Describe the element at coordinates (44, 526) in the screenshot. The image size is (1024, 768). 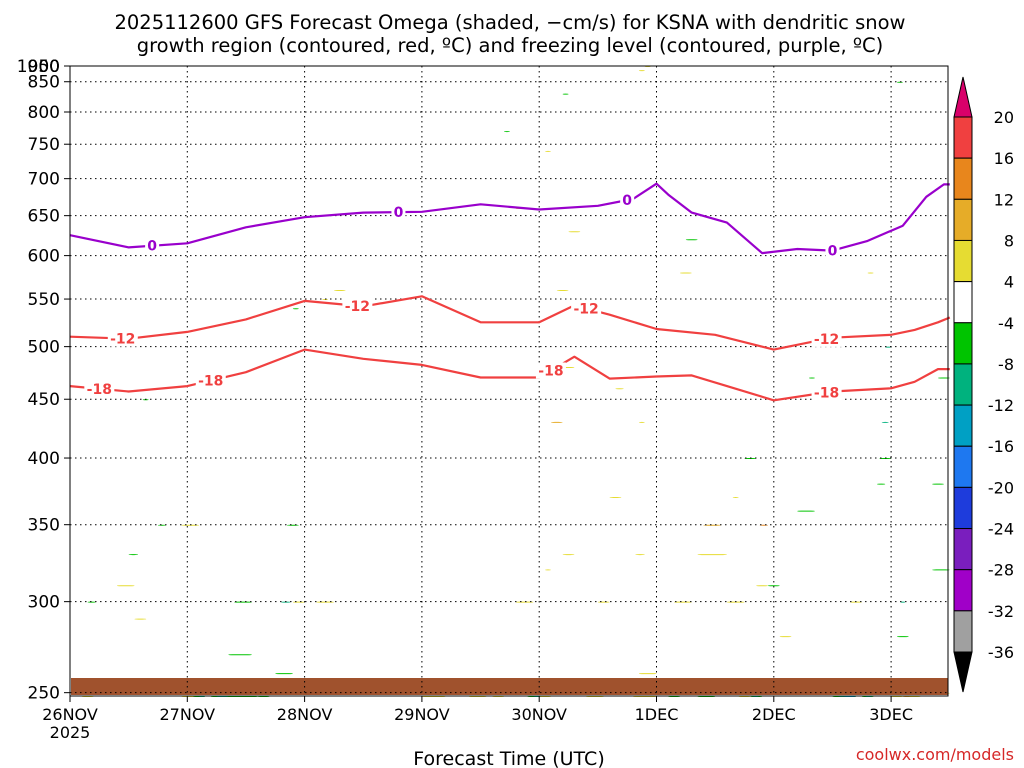
I see `y-tick-label: 350` at that location.